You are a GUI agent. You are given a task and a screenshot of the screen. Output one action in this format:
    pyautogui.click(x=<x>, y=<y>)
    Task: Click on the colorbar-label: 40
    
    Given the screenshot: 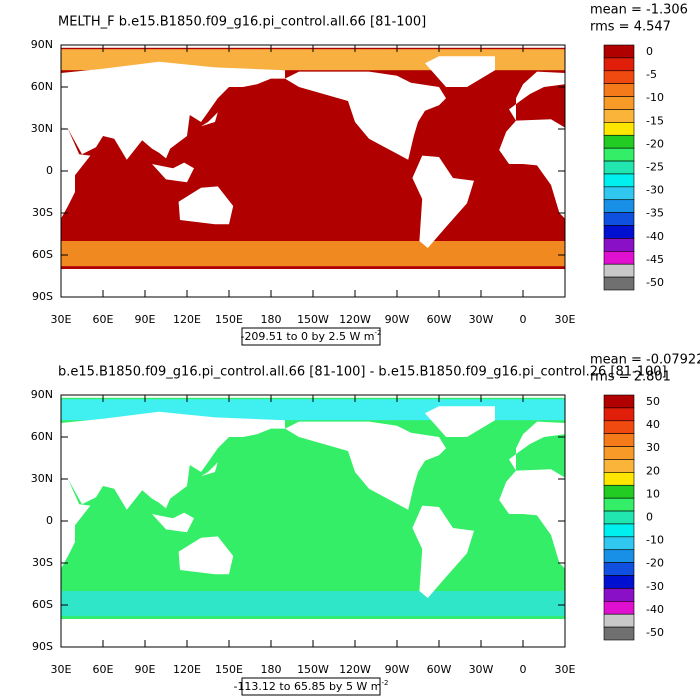 What is the action you would take?
    pyautogui.click(x=653, y=424)
    